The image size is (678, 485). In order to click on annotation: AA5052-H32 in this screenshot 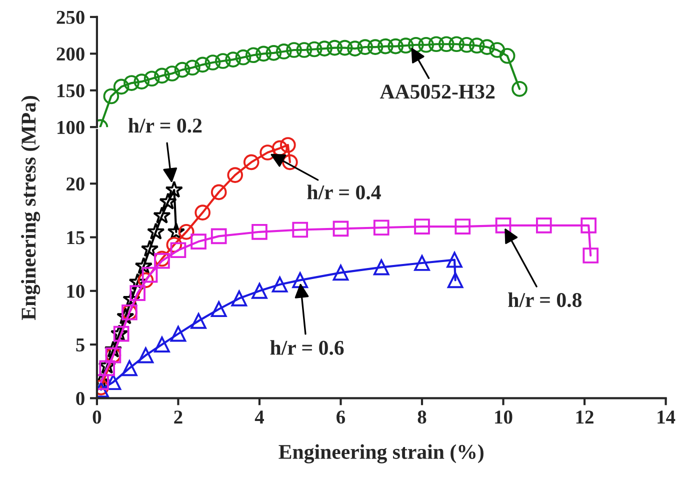, I will do `click(437, 91)`.